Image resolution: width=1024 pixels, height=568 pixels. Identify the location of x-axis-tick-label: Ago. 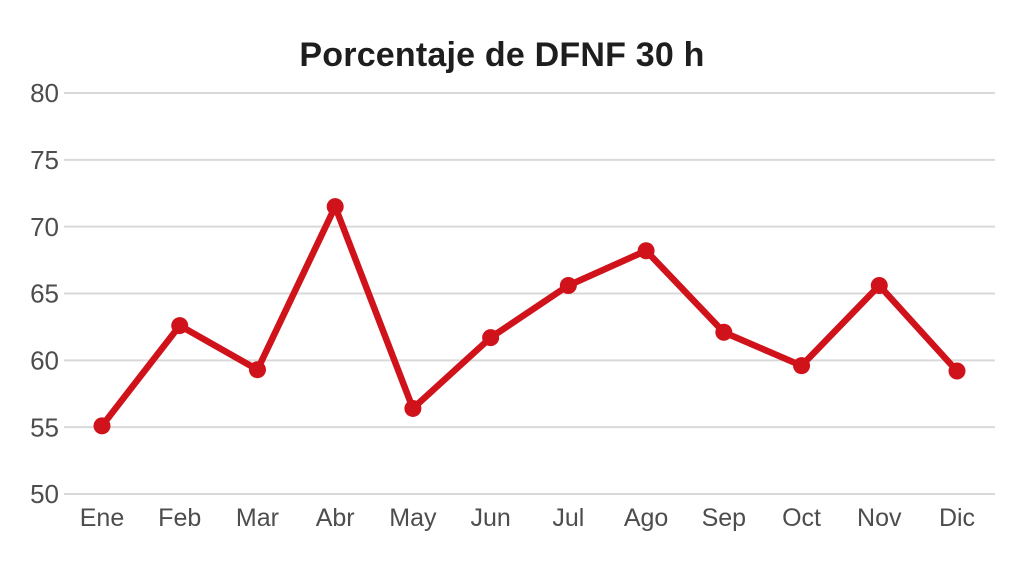
(646, 518).